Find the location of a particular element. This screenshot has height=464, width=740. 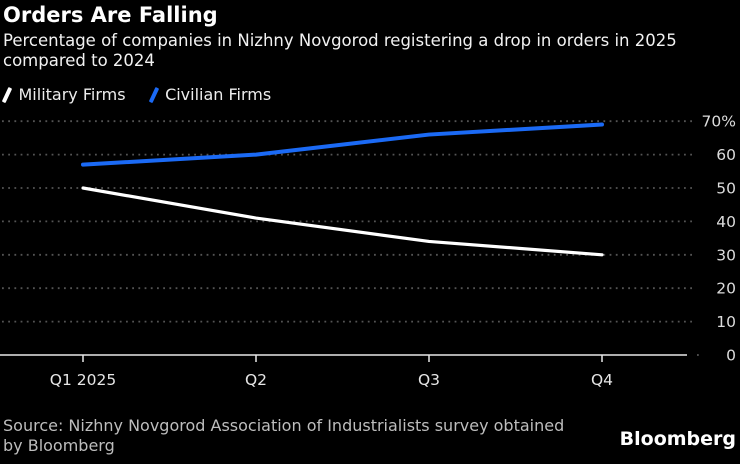

x-axis-tick-label: Q1 2025 is located at coordinates (83, 380).